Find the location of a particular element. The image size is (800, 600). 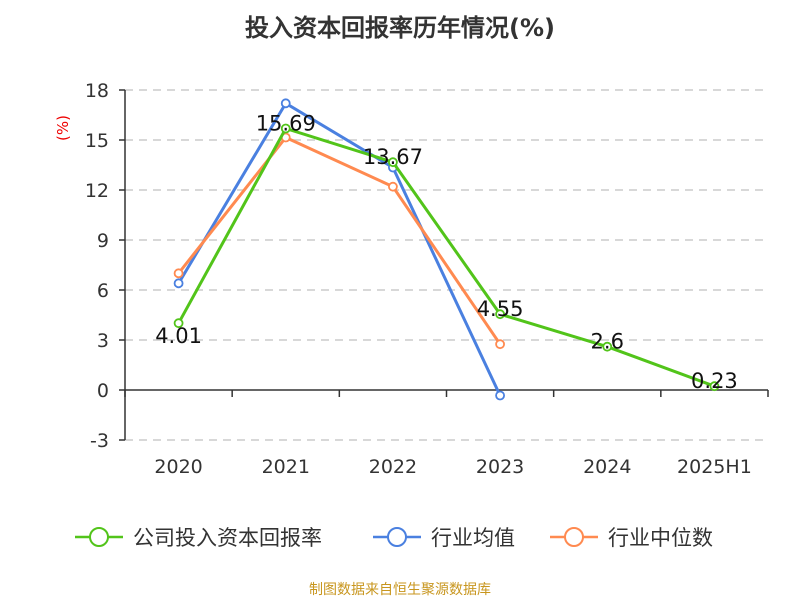

data-label: 15.69 is located at coordinates (286, 124).